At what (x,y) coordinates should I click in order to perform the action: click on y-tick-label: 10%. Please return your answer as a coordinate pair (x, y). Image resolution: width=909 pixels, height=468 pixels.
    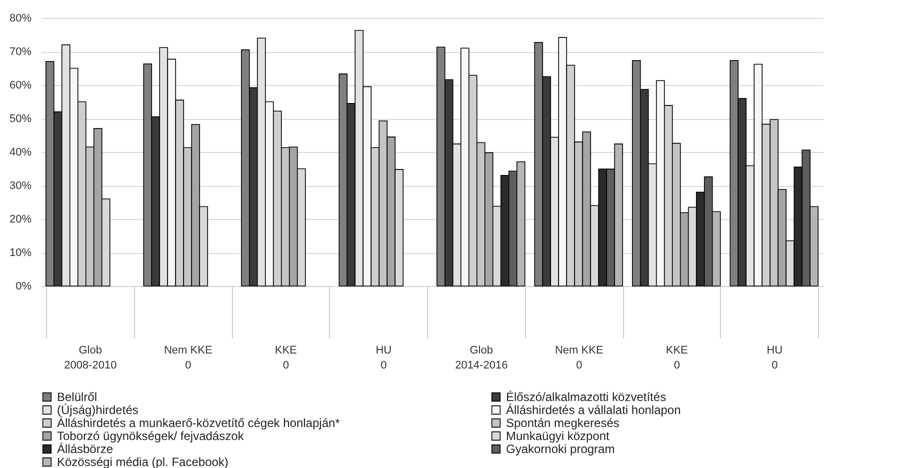
    Looking at the image, I should click on (20, 253).